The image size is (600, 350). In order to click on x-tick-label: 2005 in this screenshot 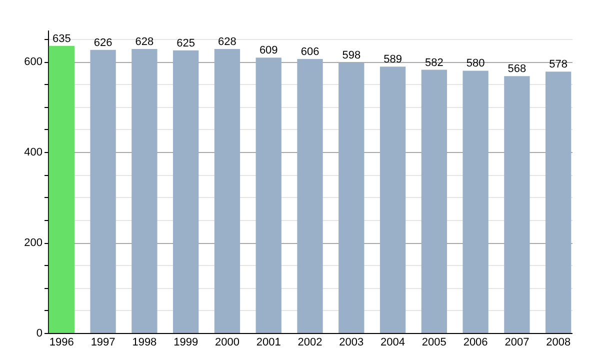, I will do `click(434, 342)`.